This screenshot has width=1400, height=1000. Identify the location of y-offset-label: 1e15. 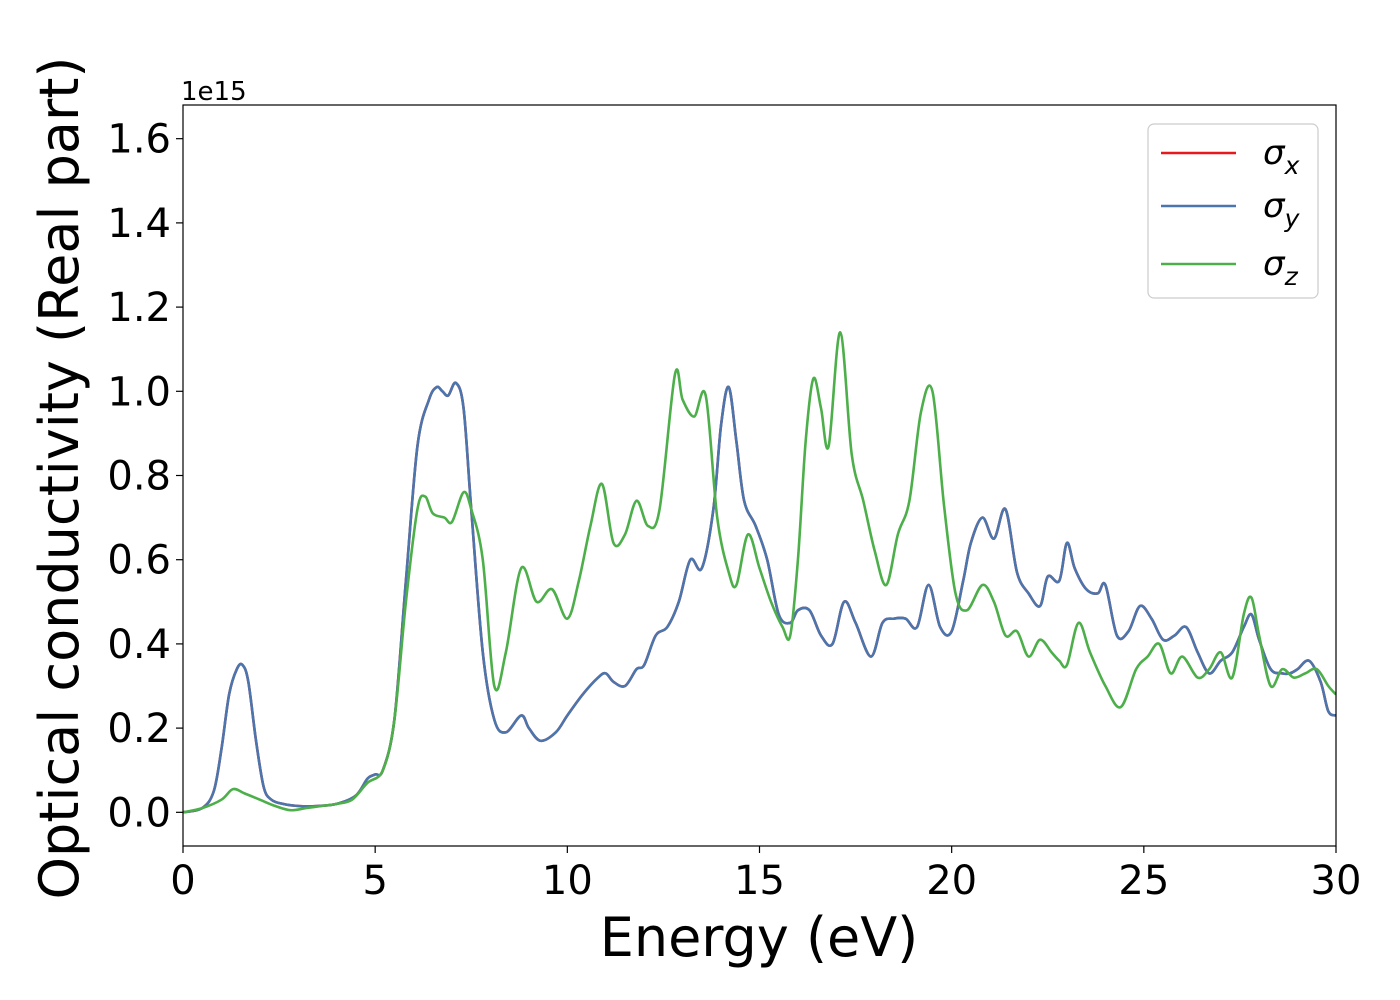
(214, 92).